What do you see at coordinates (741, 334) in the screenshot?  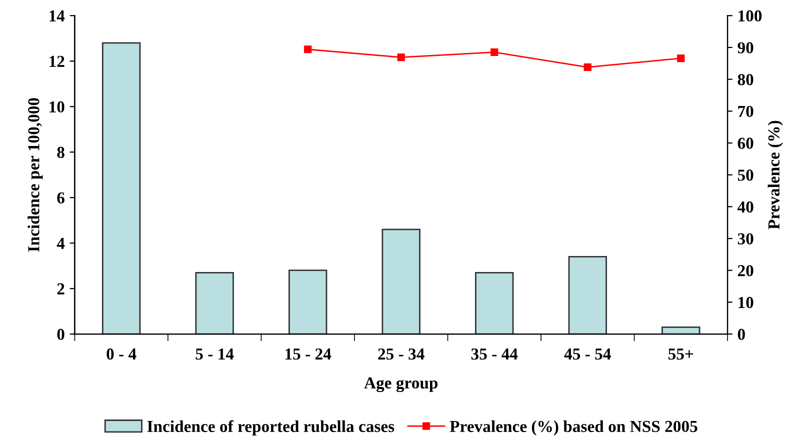 I see `y2-tick-label: 0` at bounding box center [741, 334].